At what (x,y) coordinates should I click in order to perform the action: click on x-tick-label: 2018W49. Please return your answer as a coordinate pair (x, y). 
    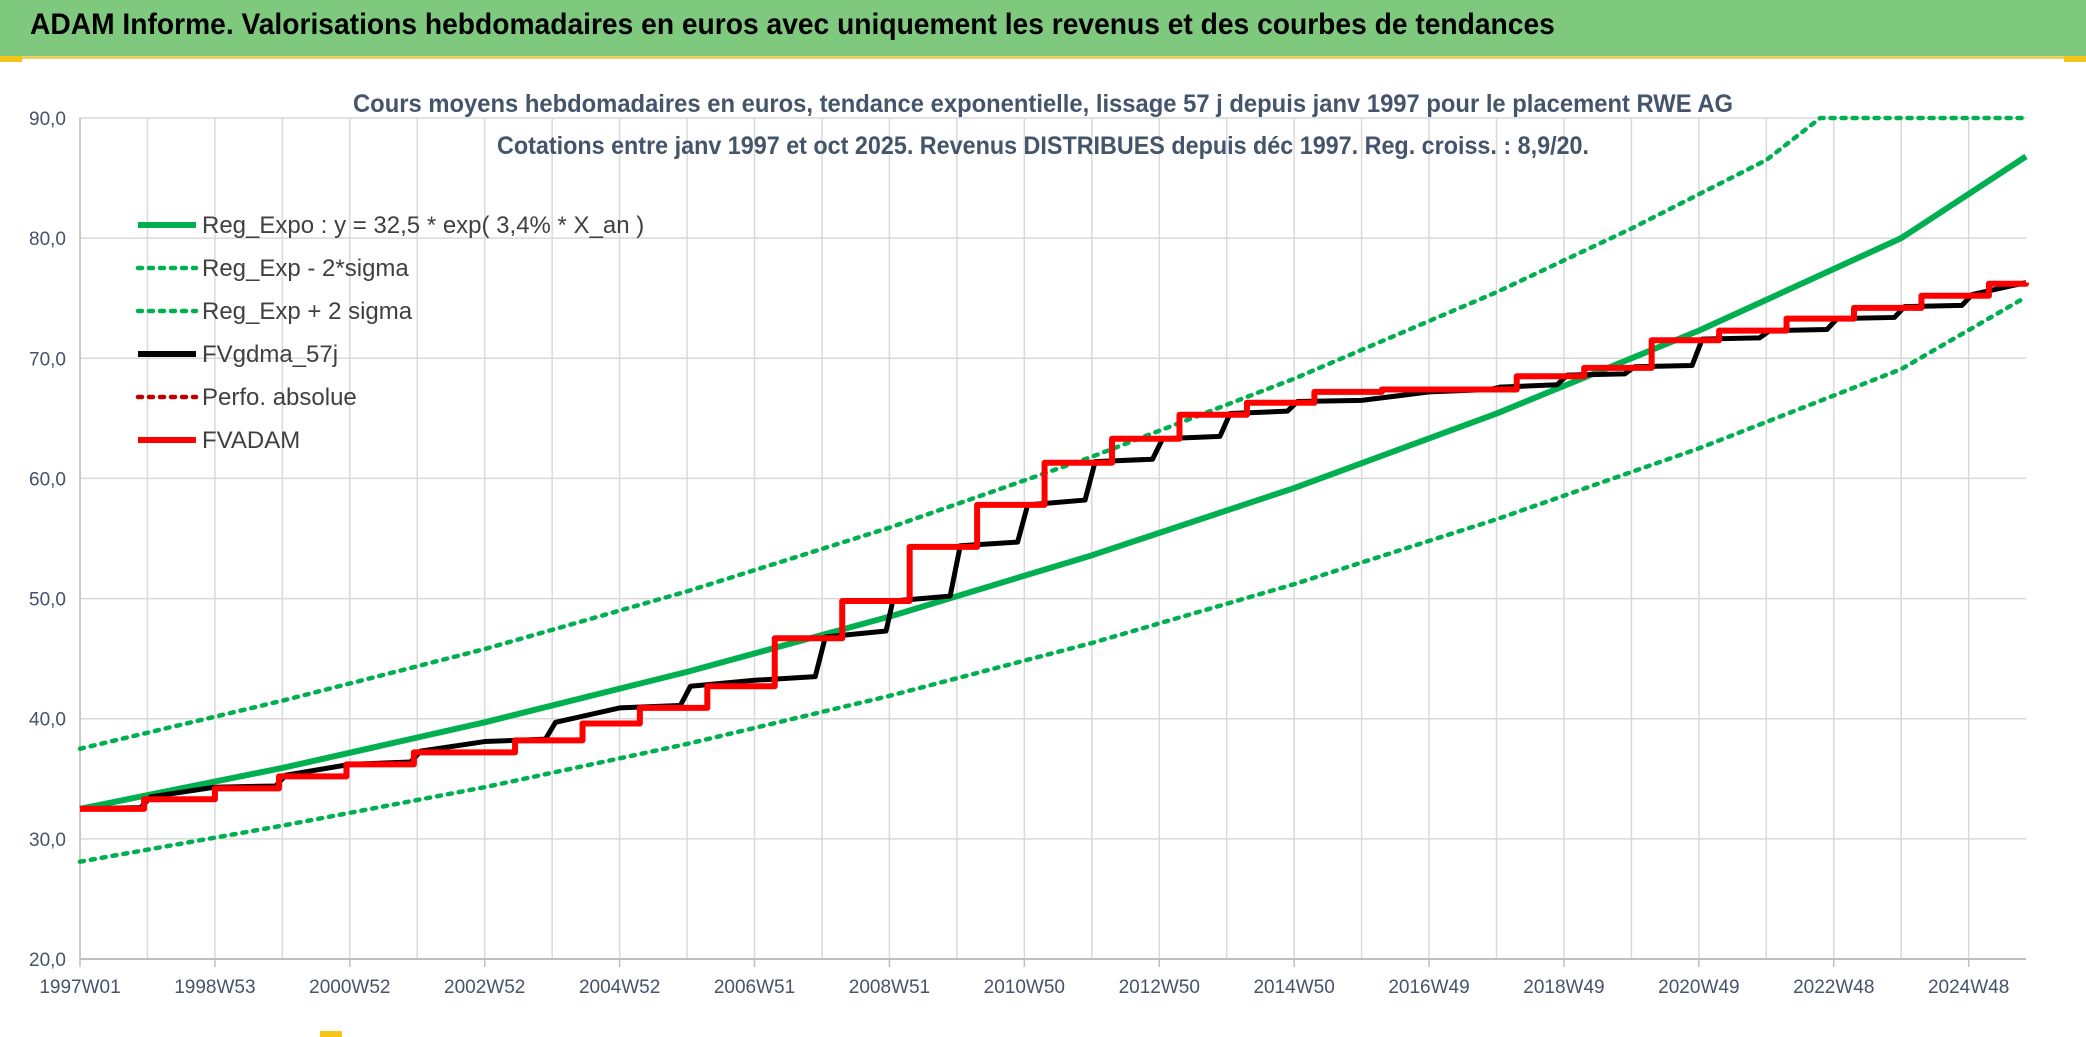
    Looking at the image, I should click on (1563, 987).